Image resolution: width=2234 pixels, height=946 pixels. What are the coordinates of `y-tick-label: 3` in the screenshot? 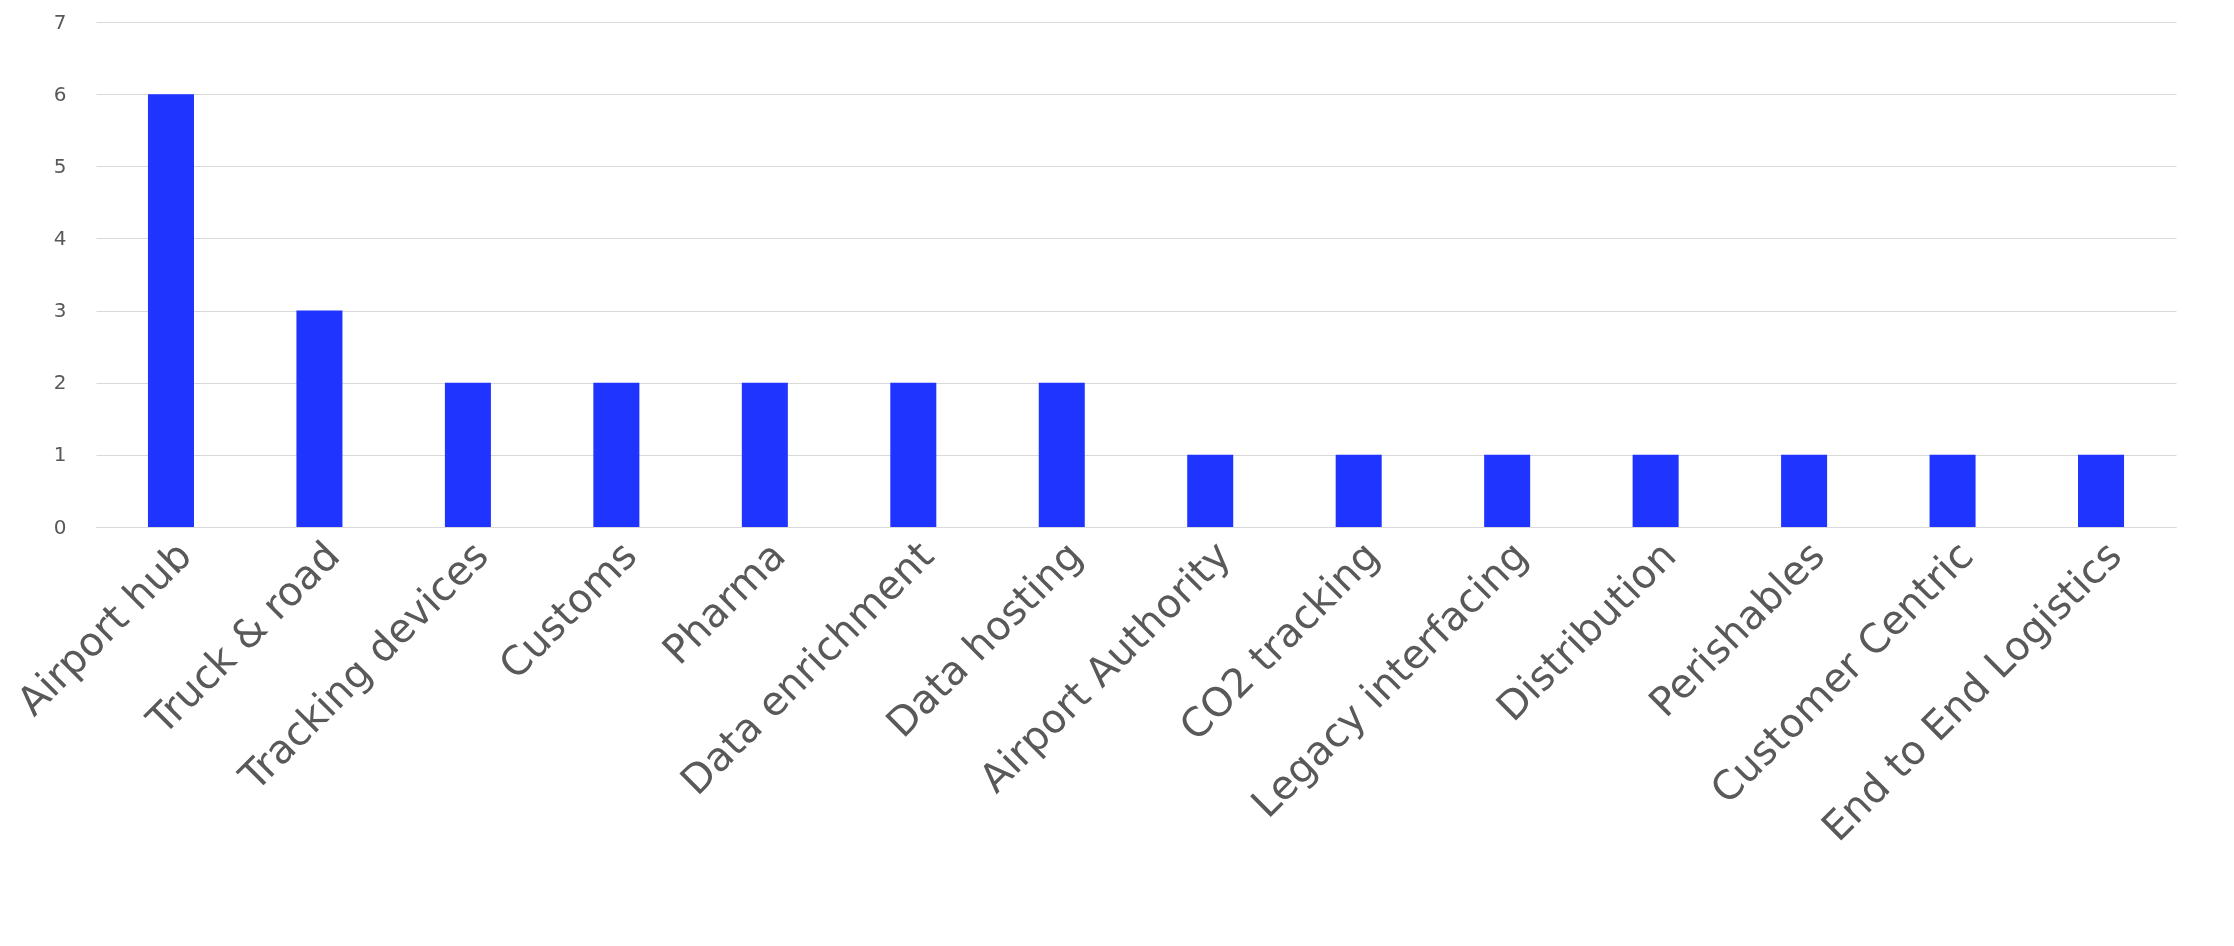 It's located at (60, 310).